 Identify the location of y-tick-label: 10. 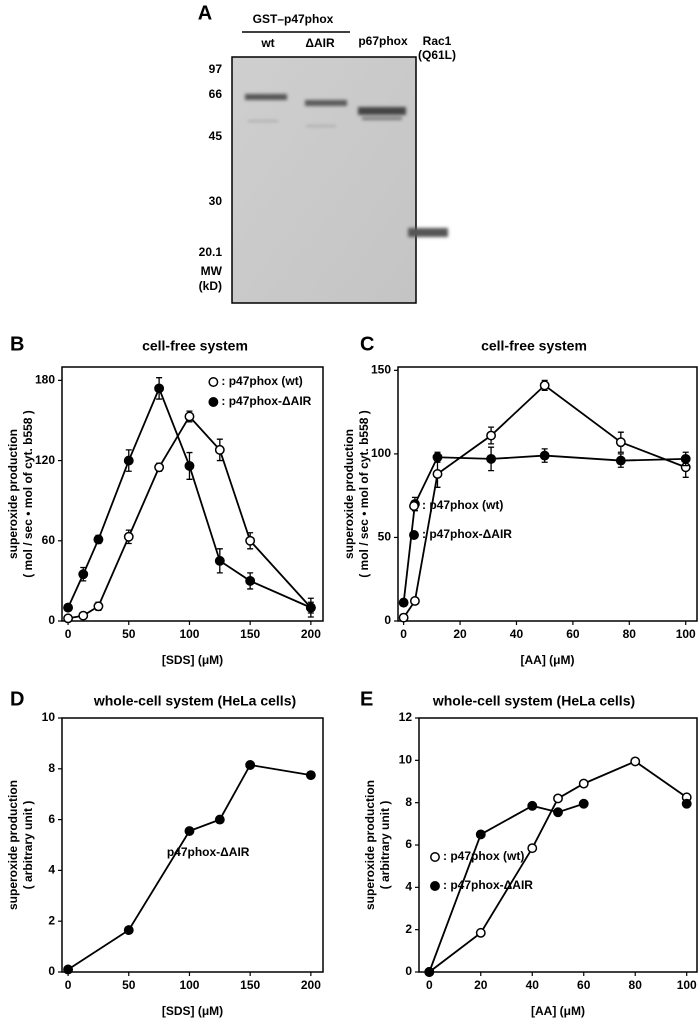
(406, 760).